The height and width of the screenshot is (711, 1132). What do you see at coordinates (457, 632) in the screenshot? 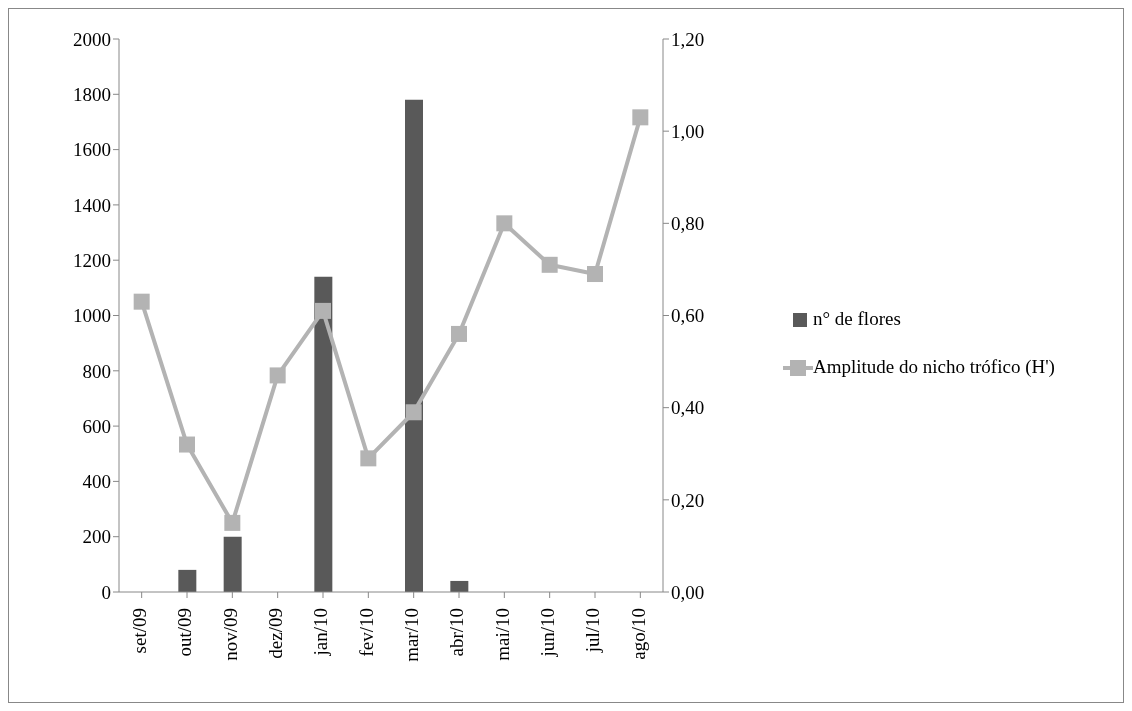
I see `x-tick-label: abr/10` at bounding box center [457, 632].